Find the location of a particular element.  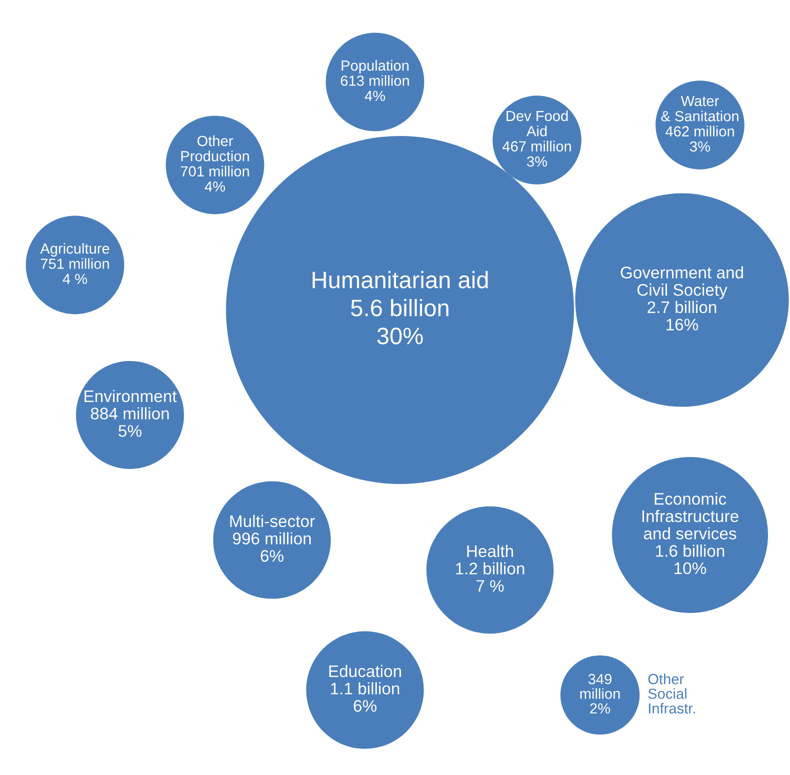

data-label: 751 million 4 % is located at coordinates (74, 271).